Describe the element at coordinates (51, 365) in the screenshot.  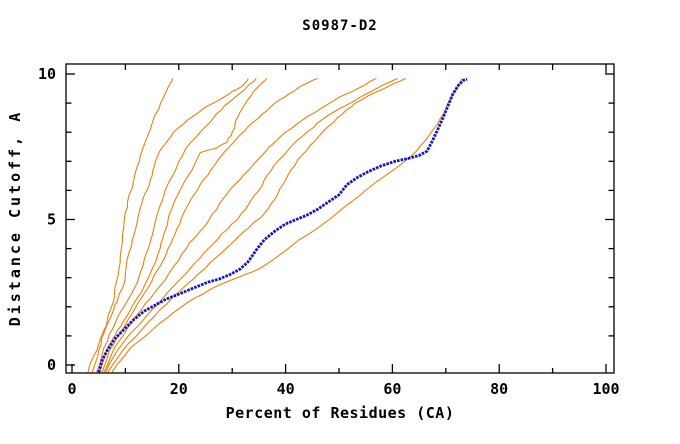
I see `y-tick-label: 0` at that location.